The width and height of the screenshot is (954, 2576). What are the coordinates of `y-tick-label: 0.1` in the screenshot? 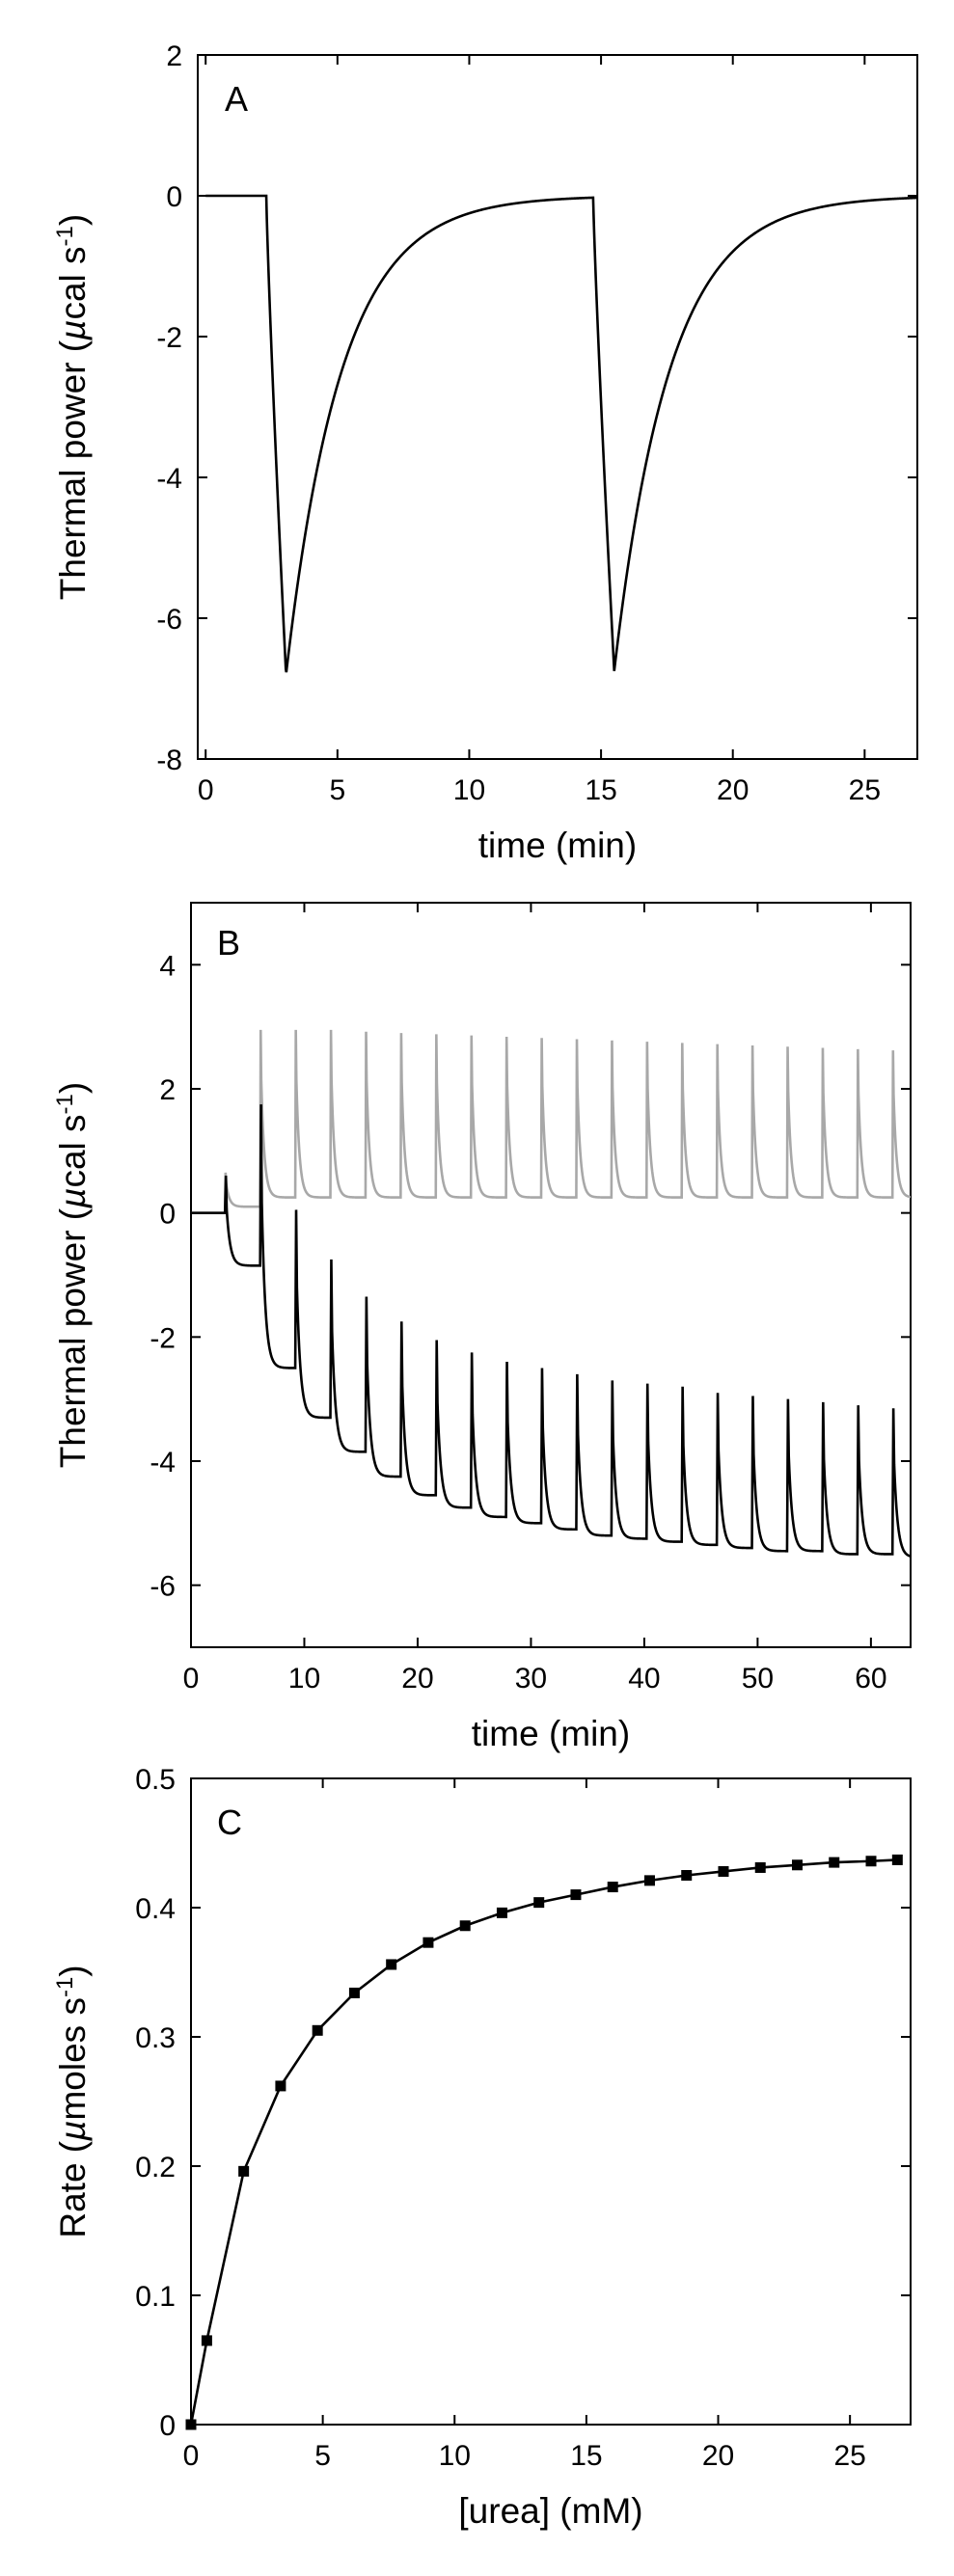 It's located at (155, 2297).